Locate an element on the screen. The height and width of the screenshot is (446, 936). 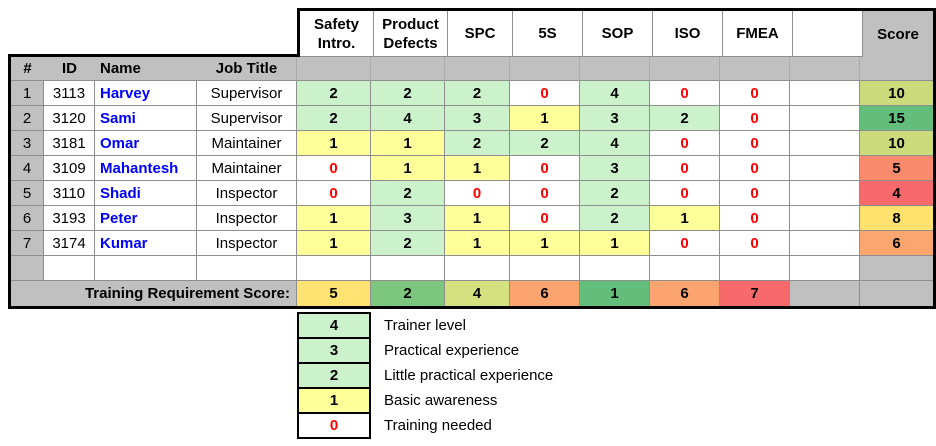
legend-label: Trainer level is located at coordinates (425, 325).